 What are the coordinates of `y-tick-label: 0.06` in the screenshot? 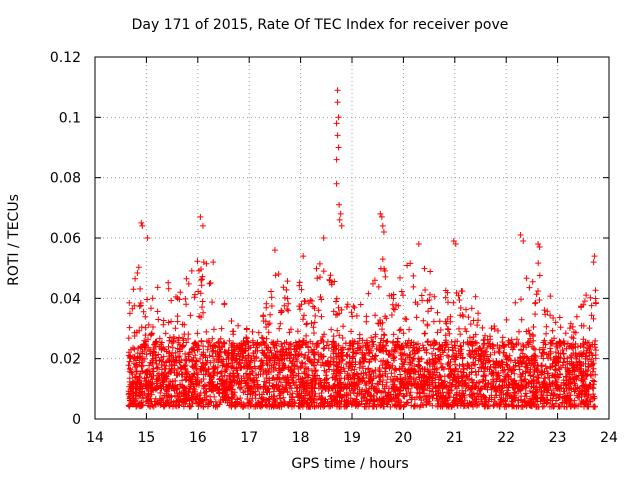 It's located at (65, 239).